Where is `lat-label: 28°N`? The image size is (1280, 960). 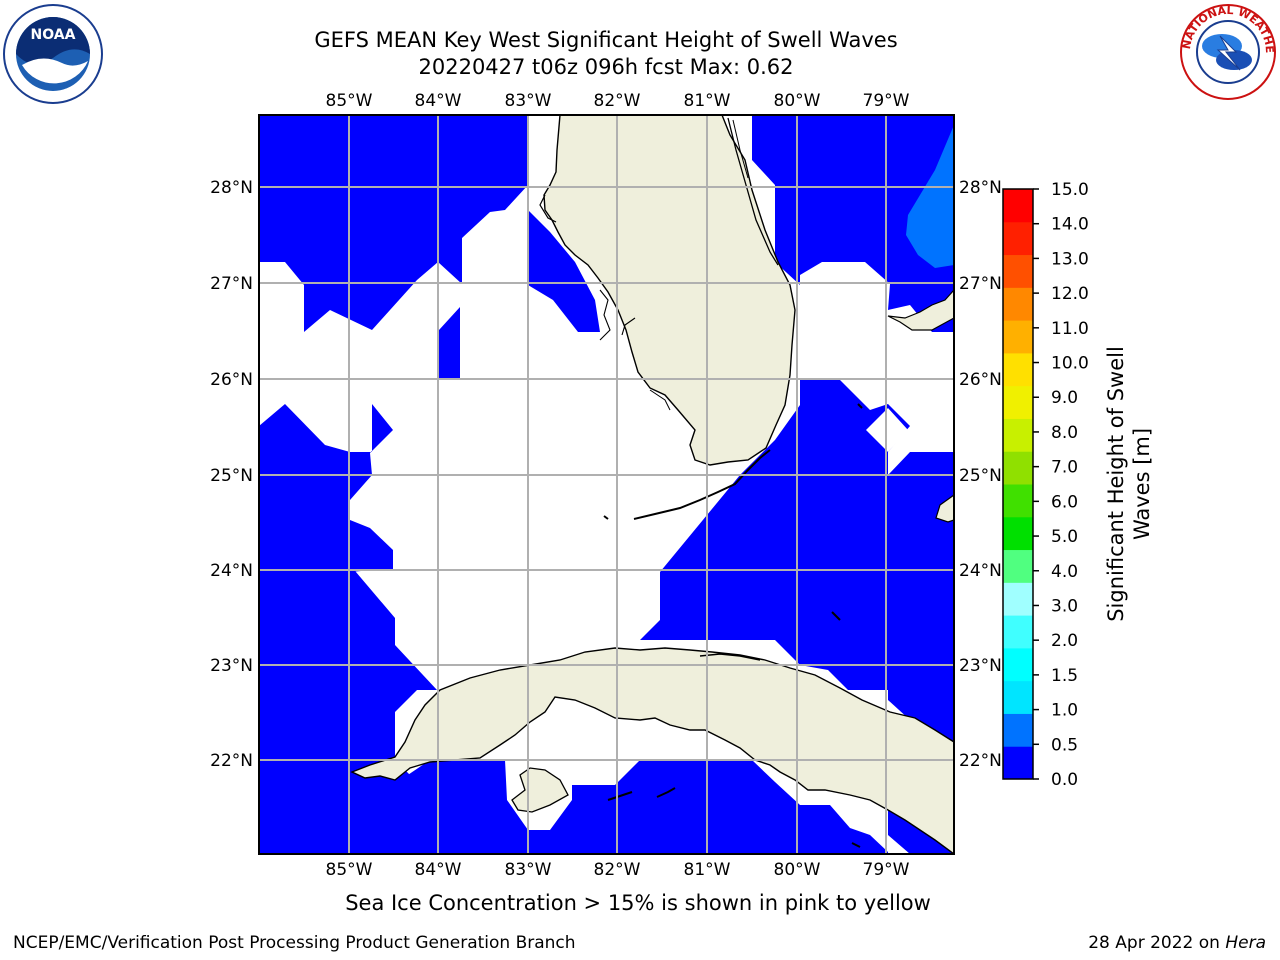 lat-label: 28°N is located at coordinates (231, 188).